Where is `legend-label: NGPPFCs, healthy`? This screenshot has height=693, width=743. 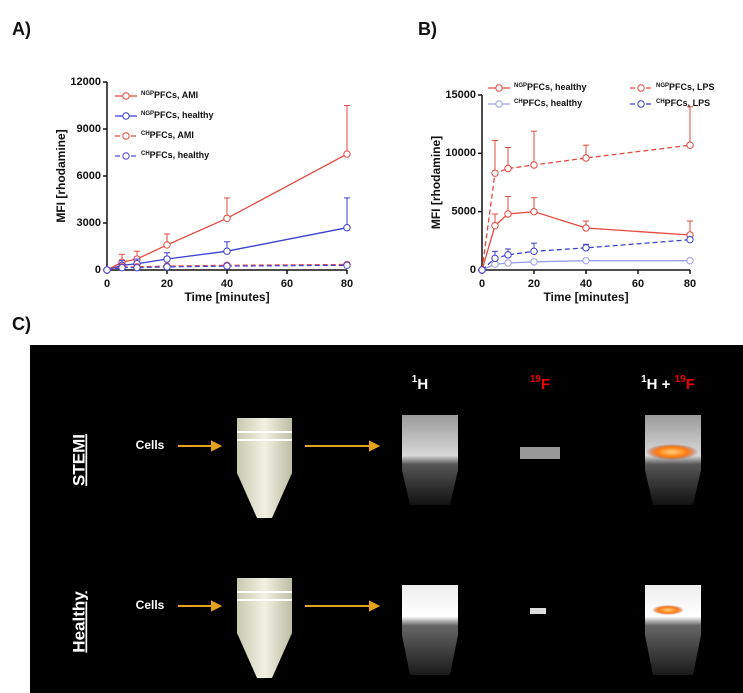
legend-label: NGPPFCs, healthy is located at coordinates (550, 87).